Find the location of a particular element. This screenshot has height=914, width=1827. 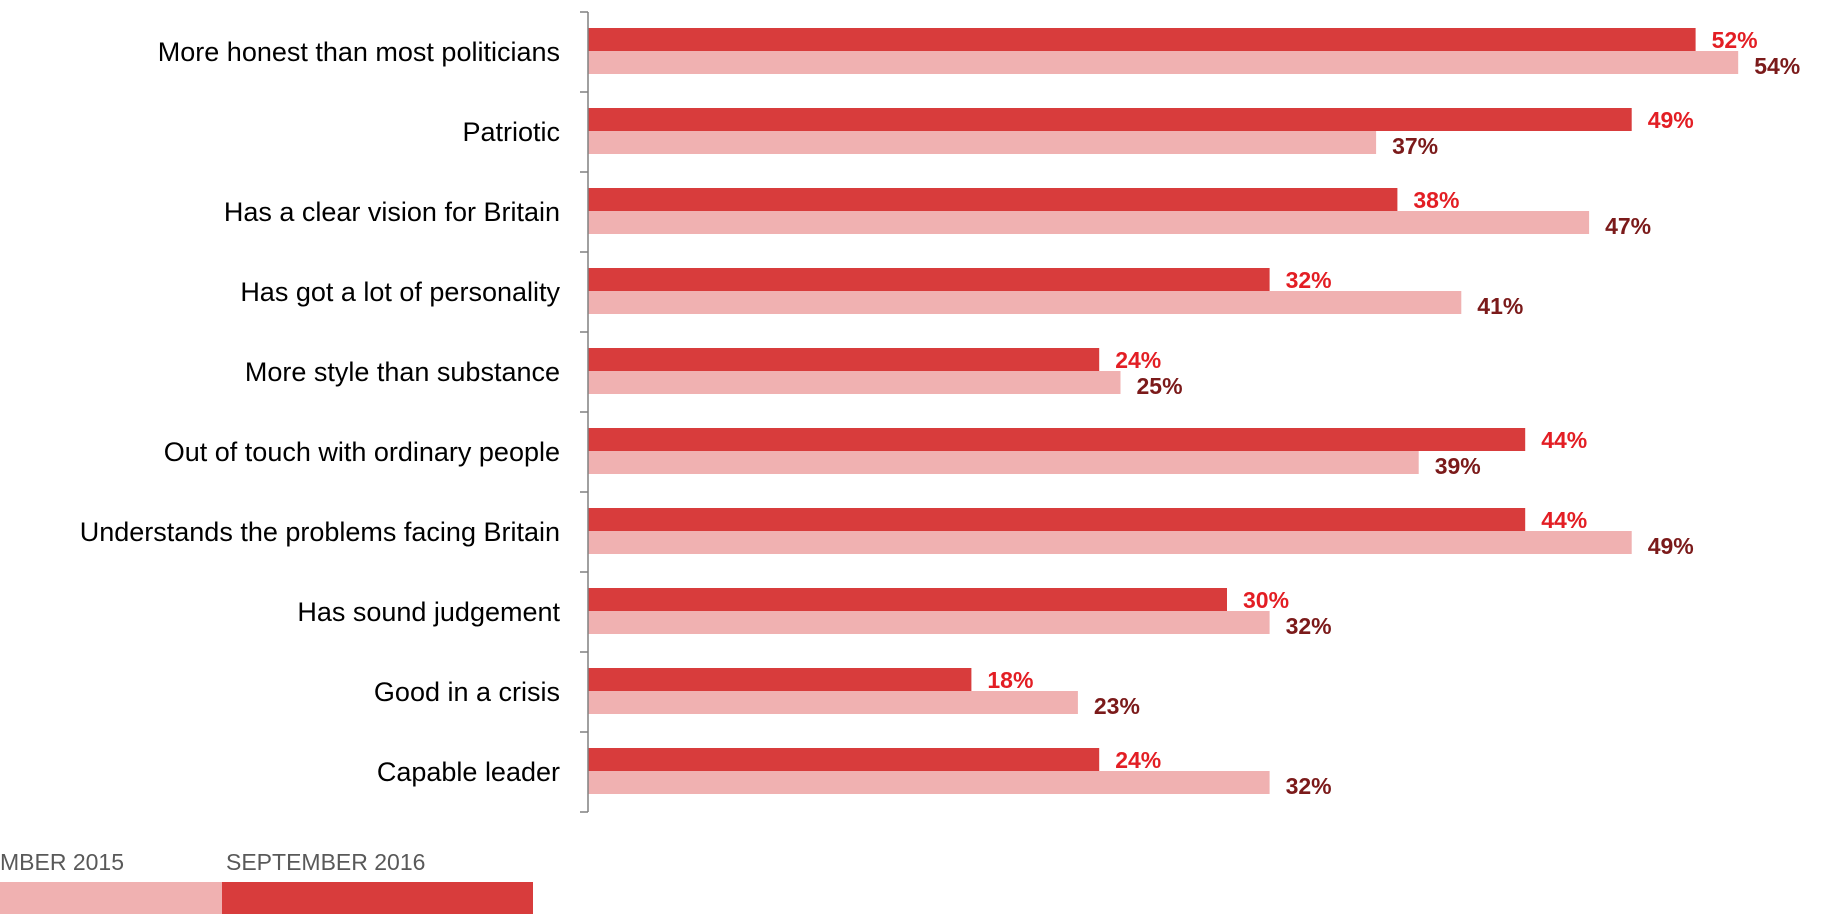

value-label-2016: 30% is located at coordinates (1266, 600).